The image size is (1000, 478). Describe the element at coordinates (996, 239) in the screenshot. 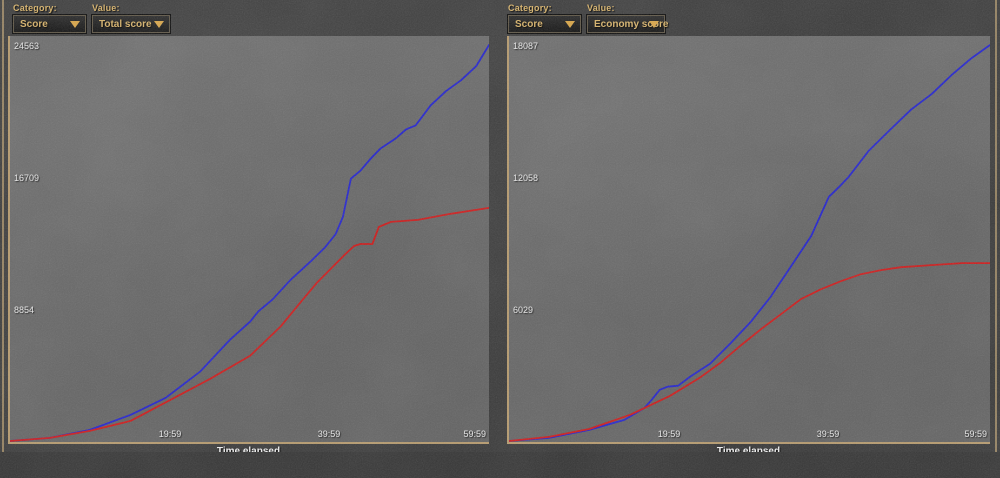

I see `frame-border-right` at that location.